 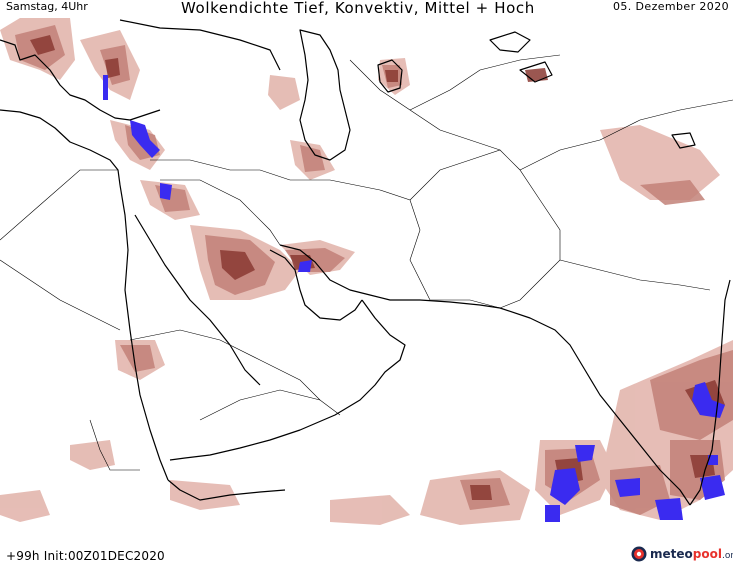 I want to click on meteopool-logo-icon, so click(x=639, y=554).